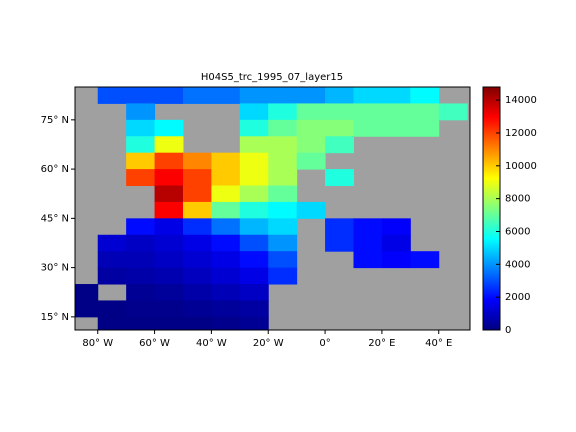  I want to click on x-tick-label: 20° E, so click(381, 343).